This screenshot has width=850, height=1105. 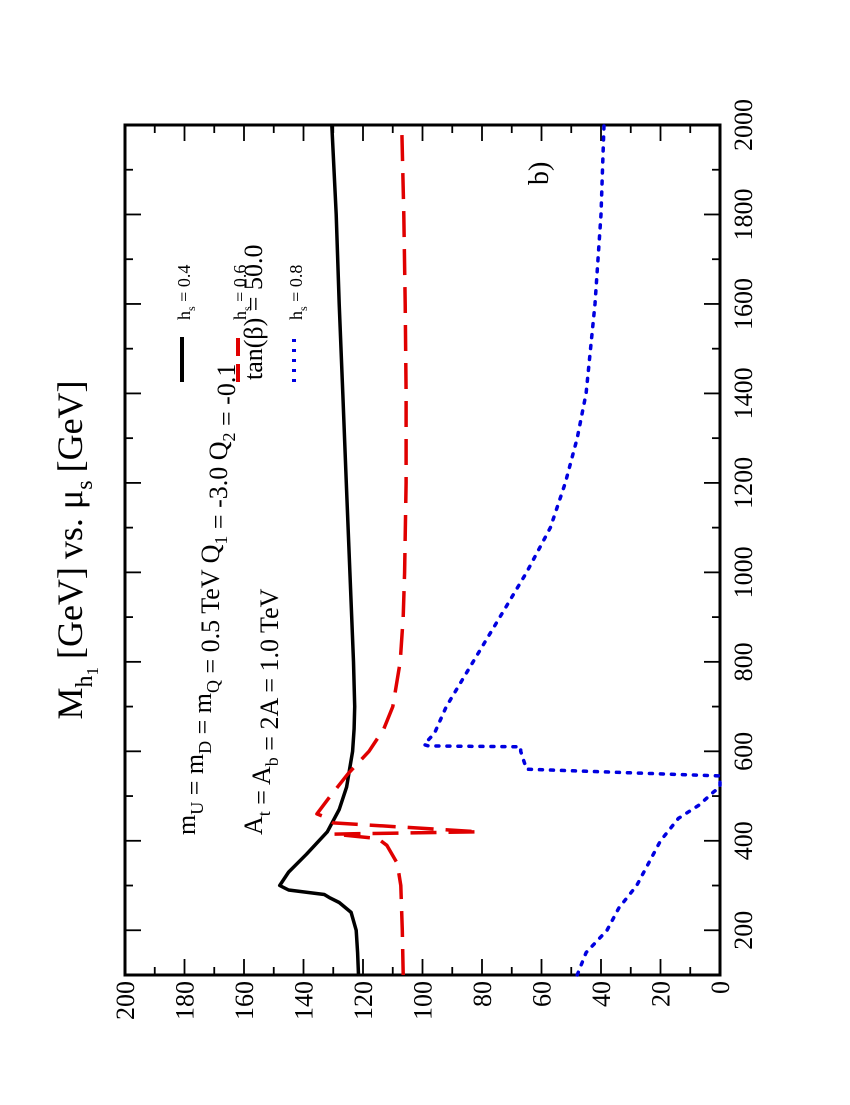 I want to click on chart-title: Mh1[GeV]vs. μs[GeV], so click(x=76, y=549).